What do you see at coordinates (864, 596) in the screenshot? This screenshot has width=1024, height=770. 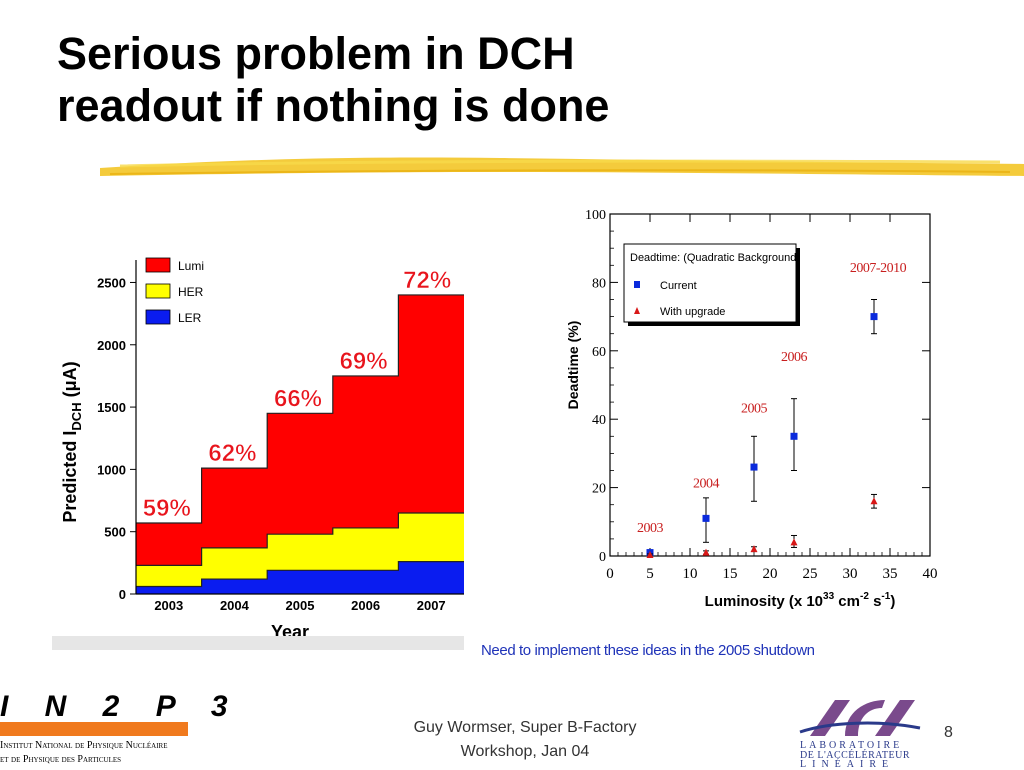 I see `right-x-axis-label-xlabel_exp2: -2` at bounding box center [864, 596].